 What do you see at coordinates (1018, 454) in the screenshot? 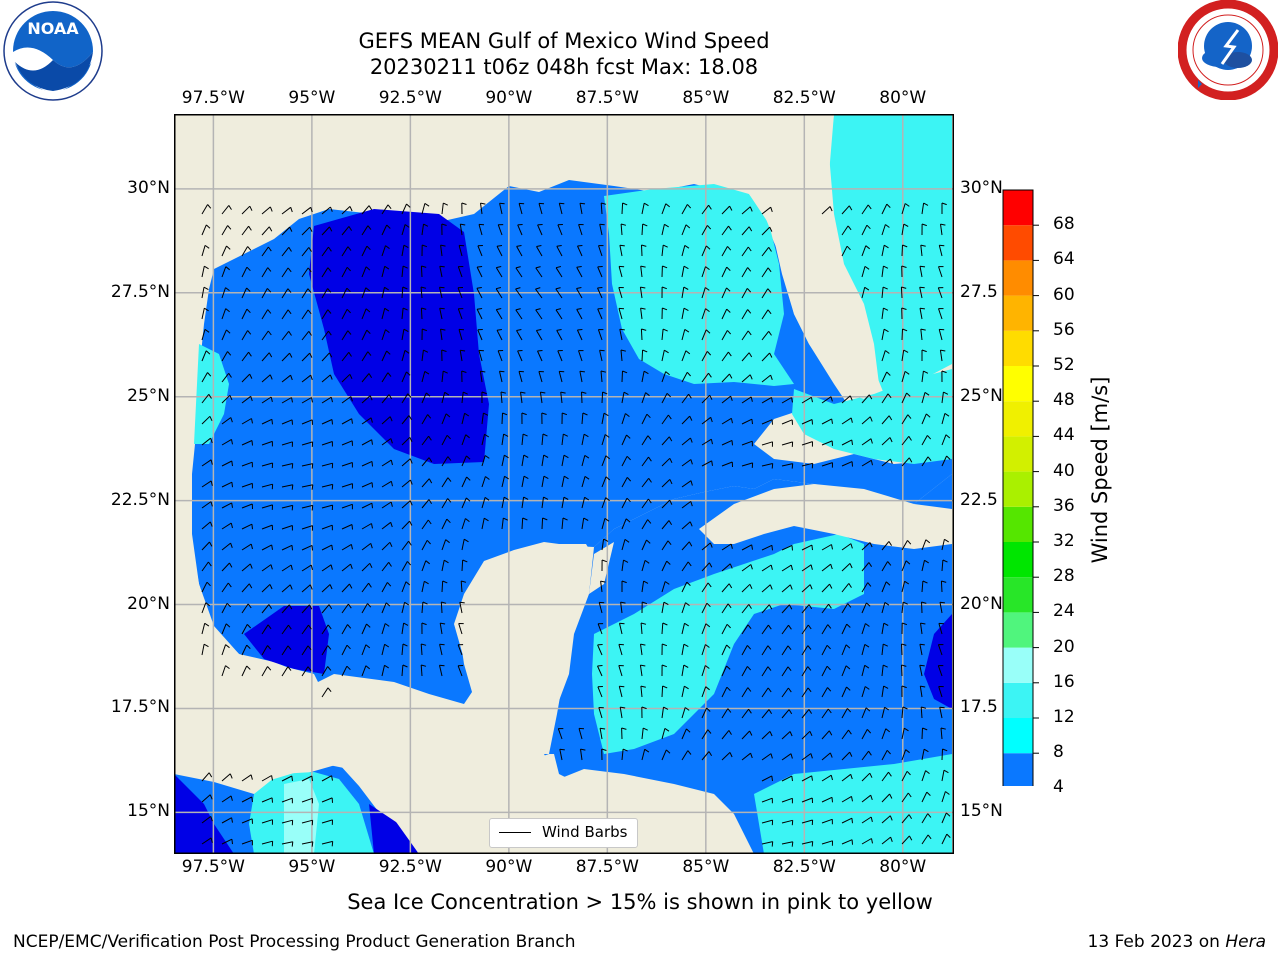
I see `colorbar-segment` at bounding box center [1018, 454].